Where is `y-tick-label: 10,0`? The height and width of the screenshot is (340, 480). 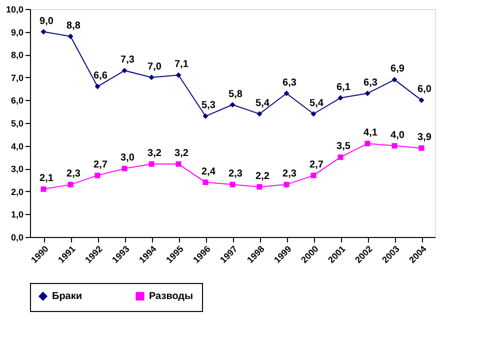
y-tick-label: 10,0 is located at coordinates (15, 9).